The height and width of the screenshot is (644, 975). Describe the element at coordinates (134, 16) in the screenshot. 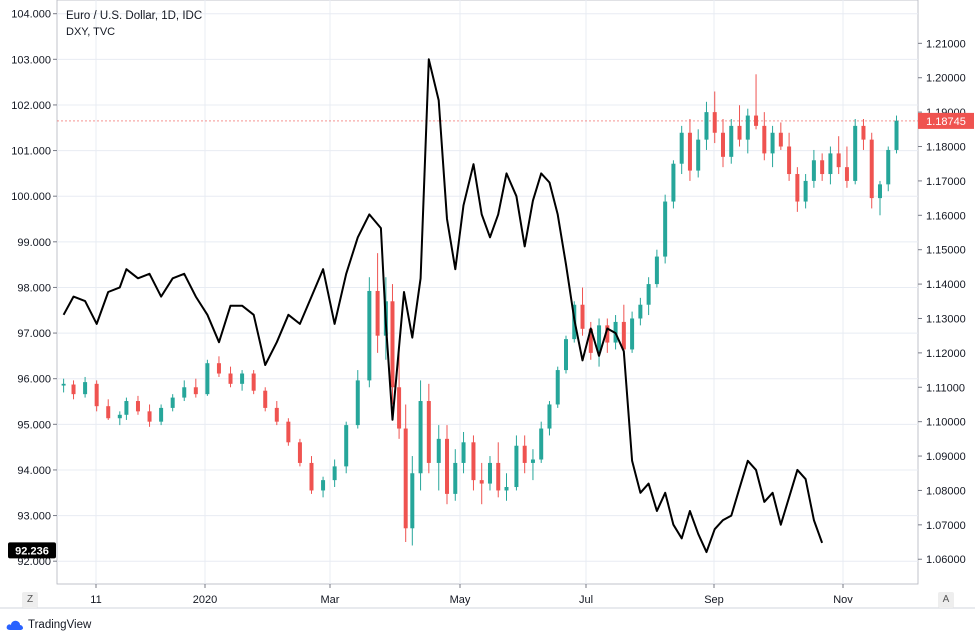

I see `symbol-title: Euro / U.S. Dollar, 1D, IDC` at that location.